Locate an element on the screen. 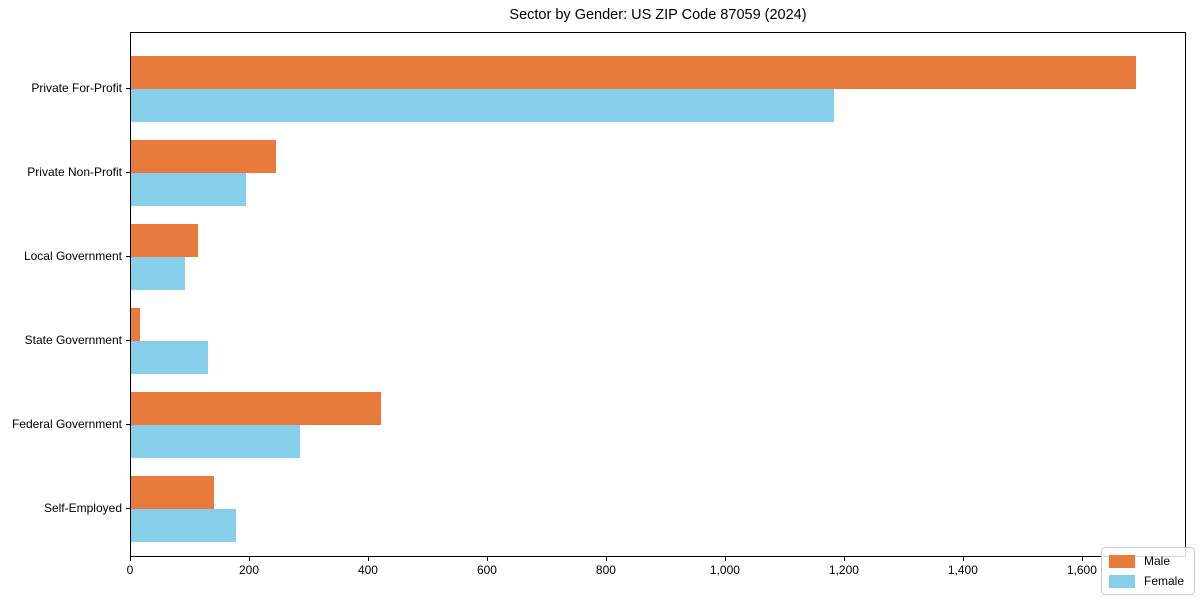 Image resolution: width=1200 pixels, height=600 pixels. bar-male-self-employed is located at coordinates (172, 492).